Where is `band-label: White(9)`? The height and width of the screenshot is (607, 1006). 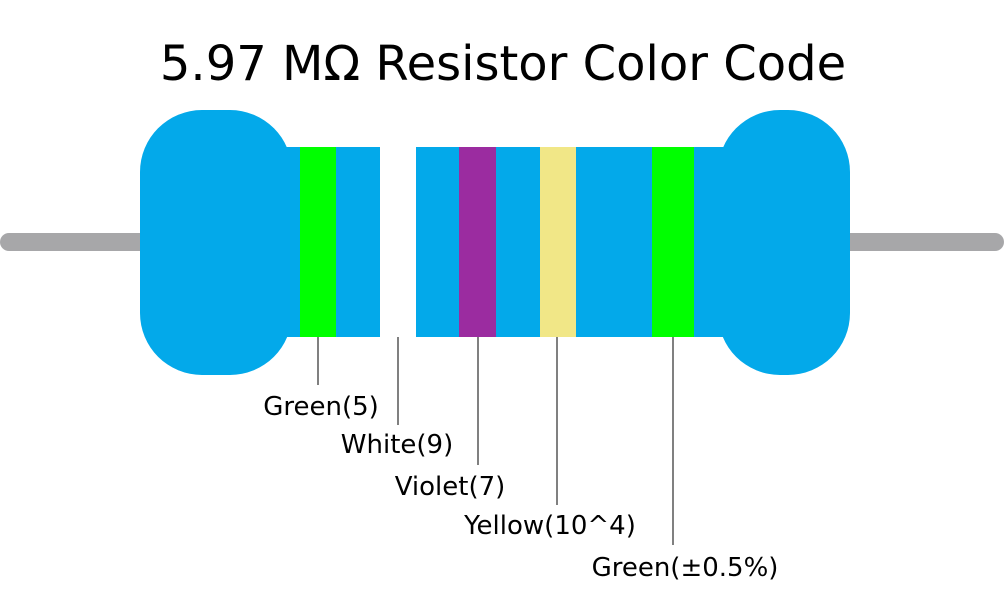 band-label: White(9) is located at coordinates (397, 445).